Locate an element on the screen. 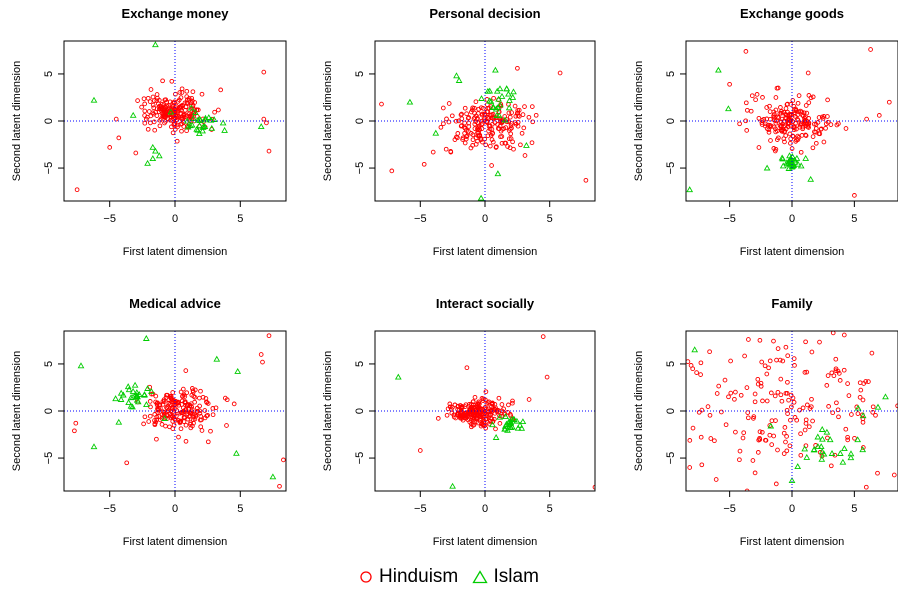  y-axis-label: Second latent dimension is located at coordinates (639, 411).